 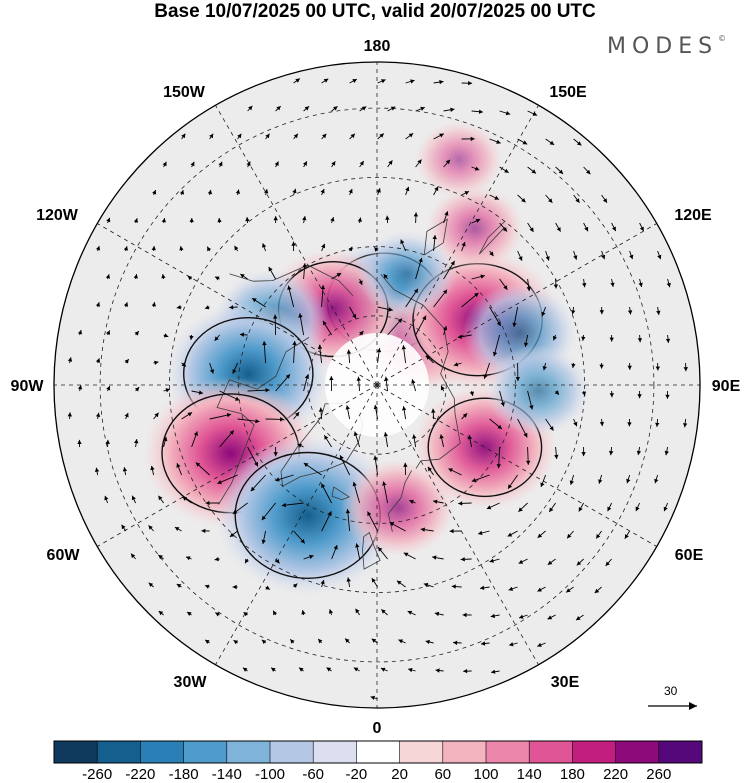 What do you see at coordinates (722, 38) in the screenshot?
I see `brand-mark: ©` at bounding box center [722, 38].